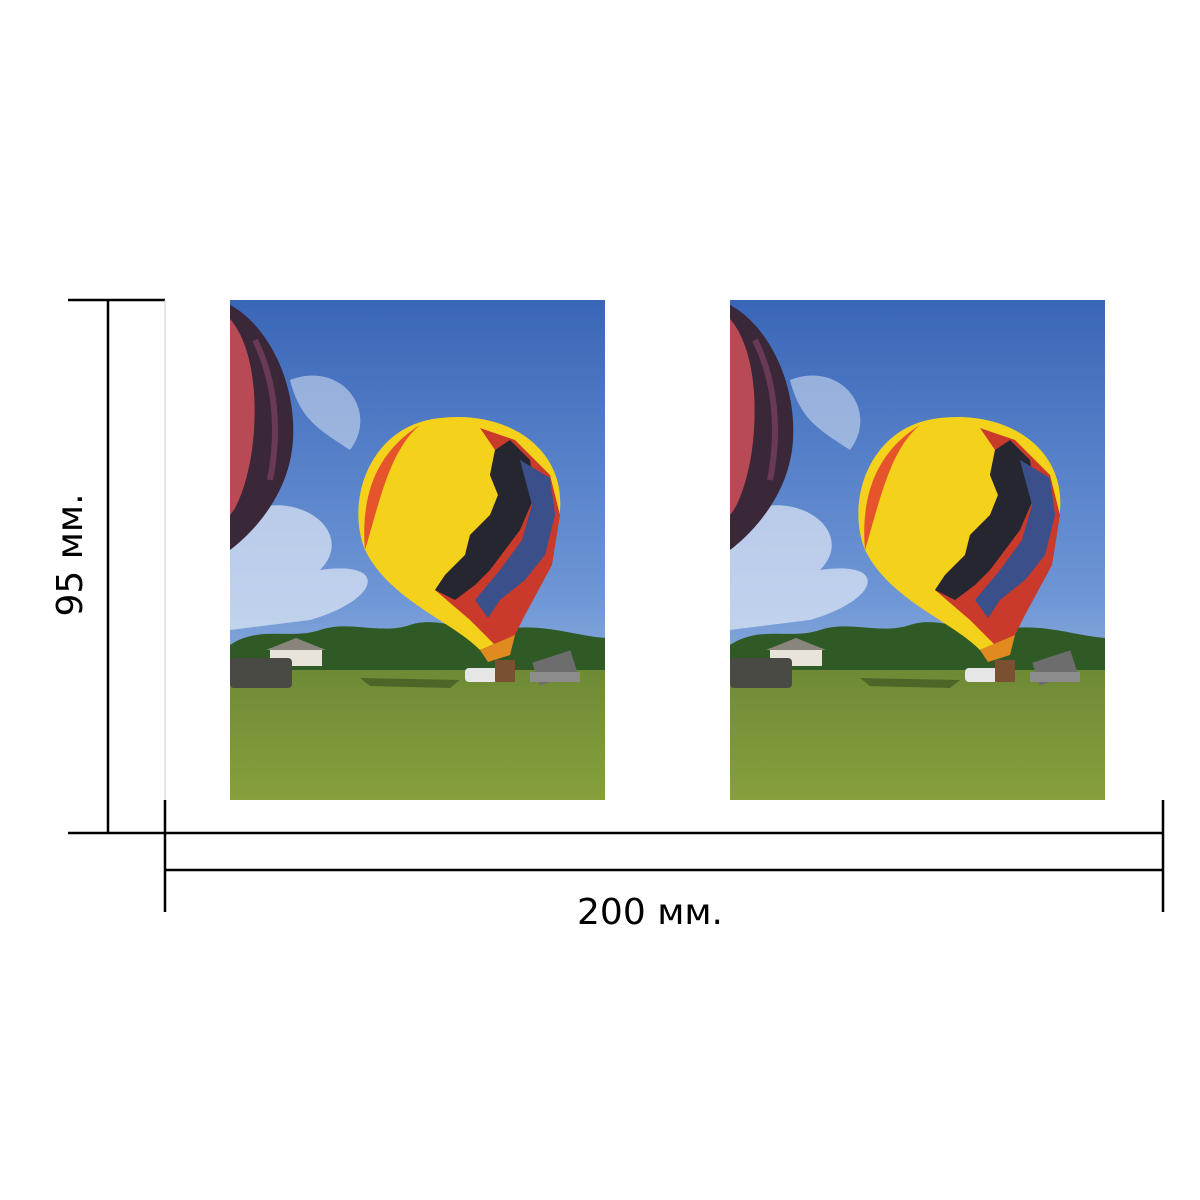  I want to click on height-label: 95 мм., so click(70, 554).